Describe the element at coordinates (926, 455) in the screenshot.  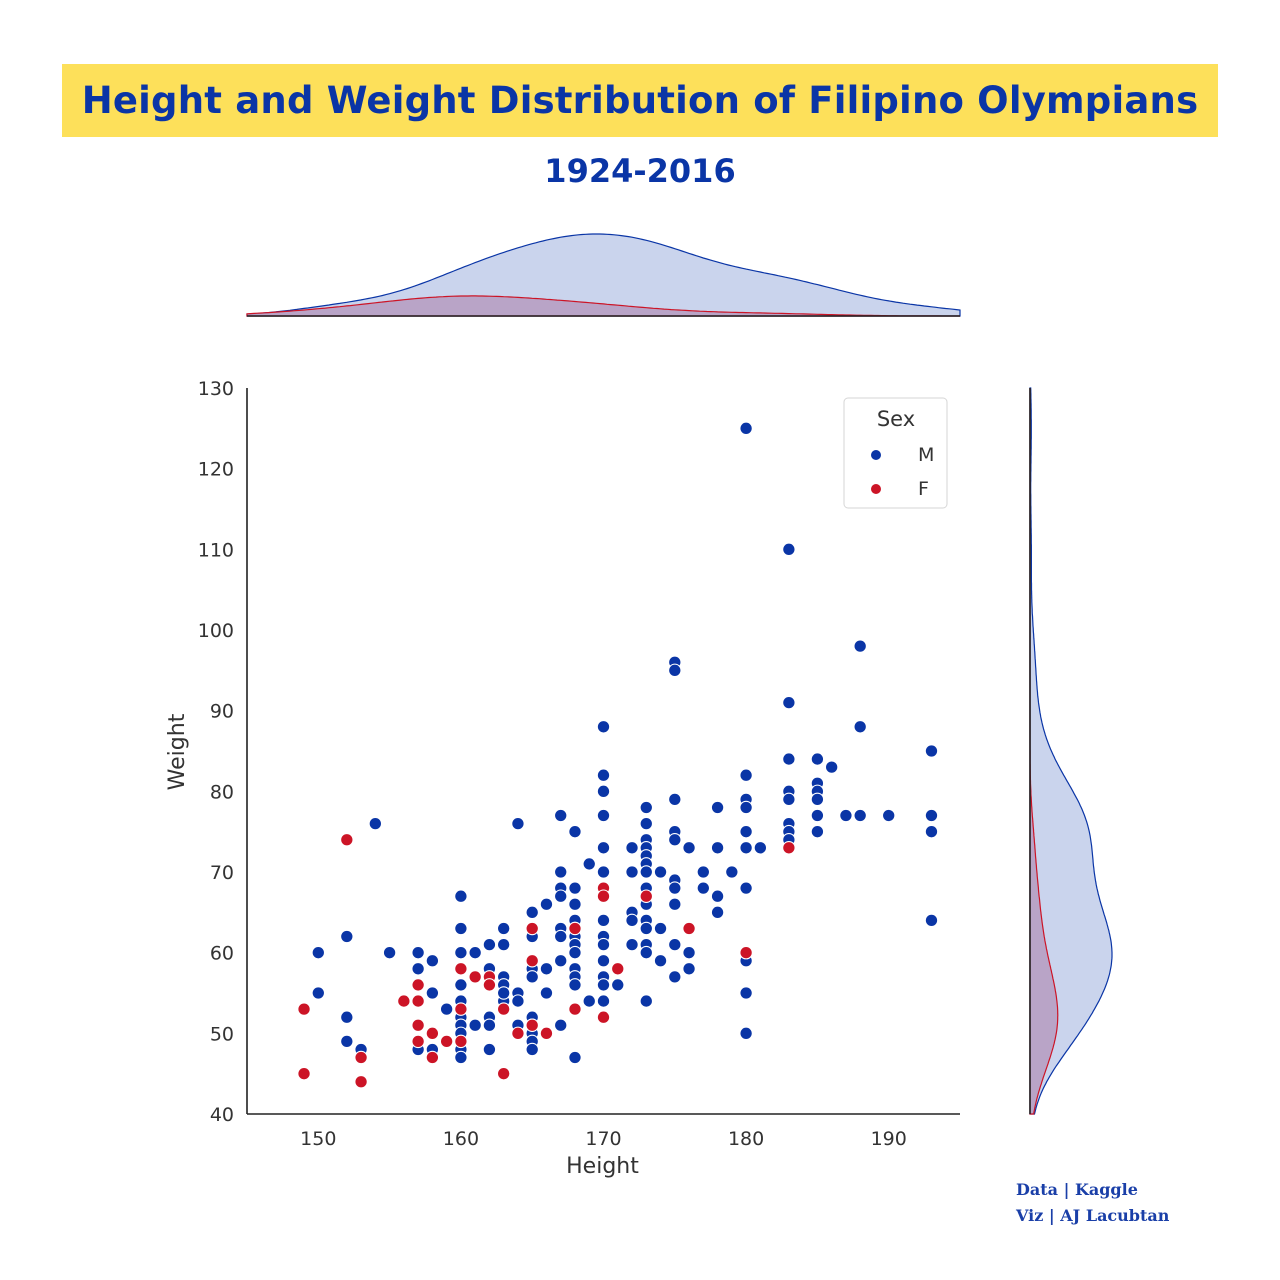
I see `legend-m-label: M` at that location.